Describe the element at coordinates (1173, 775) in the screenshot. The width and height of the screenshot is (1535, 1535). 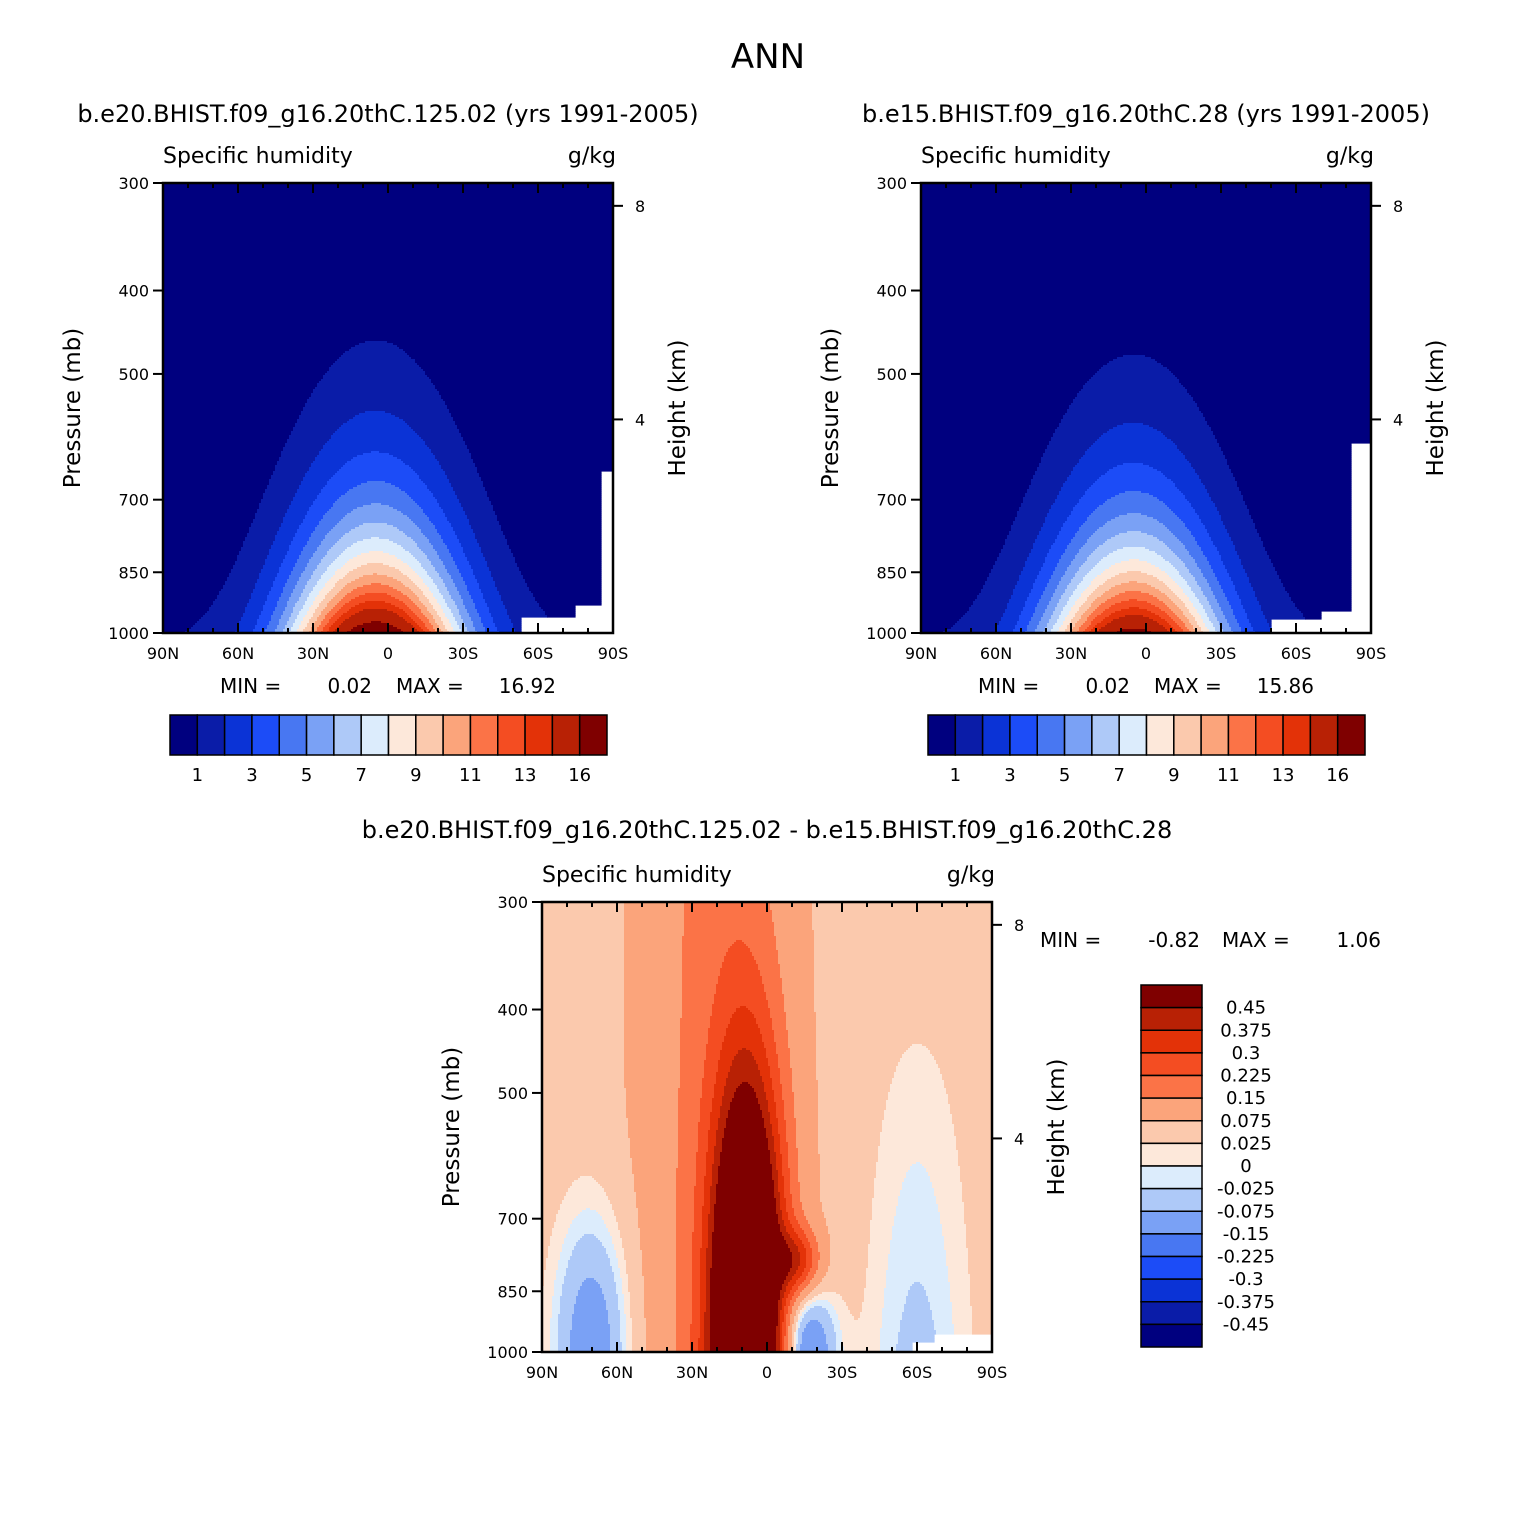
I see `colorbar-label: 9` at that location.